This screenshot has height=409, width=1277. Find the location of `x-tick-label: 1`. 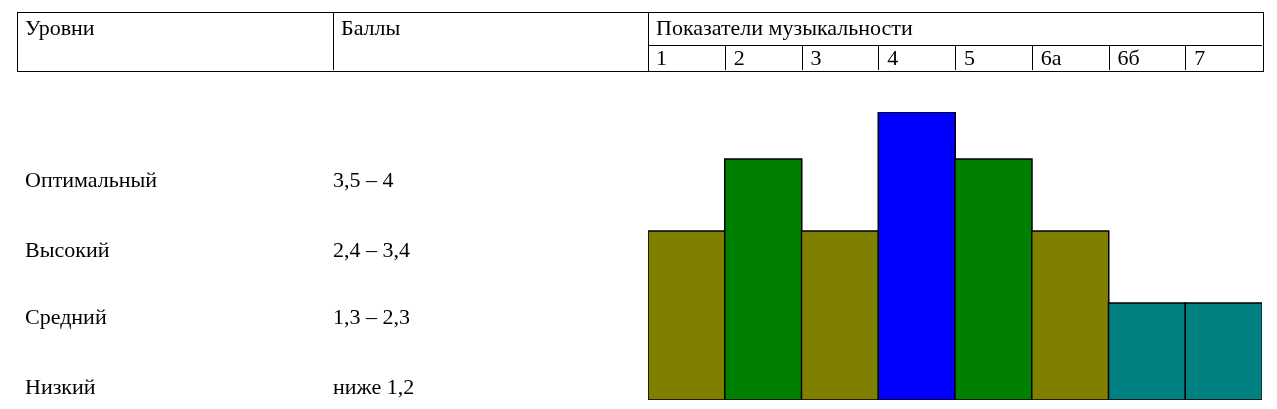

x-tick-label: 1 is located at coordinates (661, 57).